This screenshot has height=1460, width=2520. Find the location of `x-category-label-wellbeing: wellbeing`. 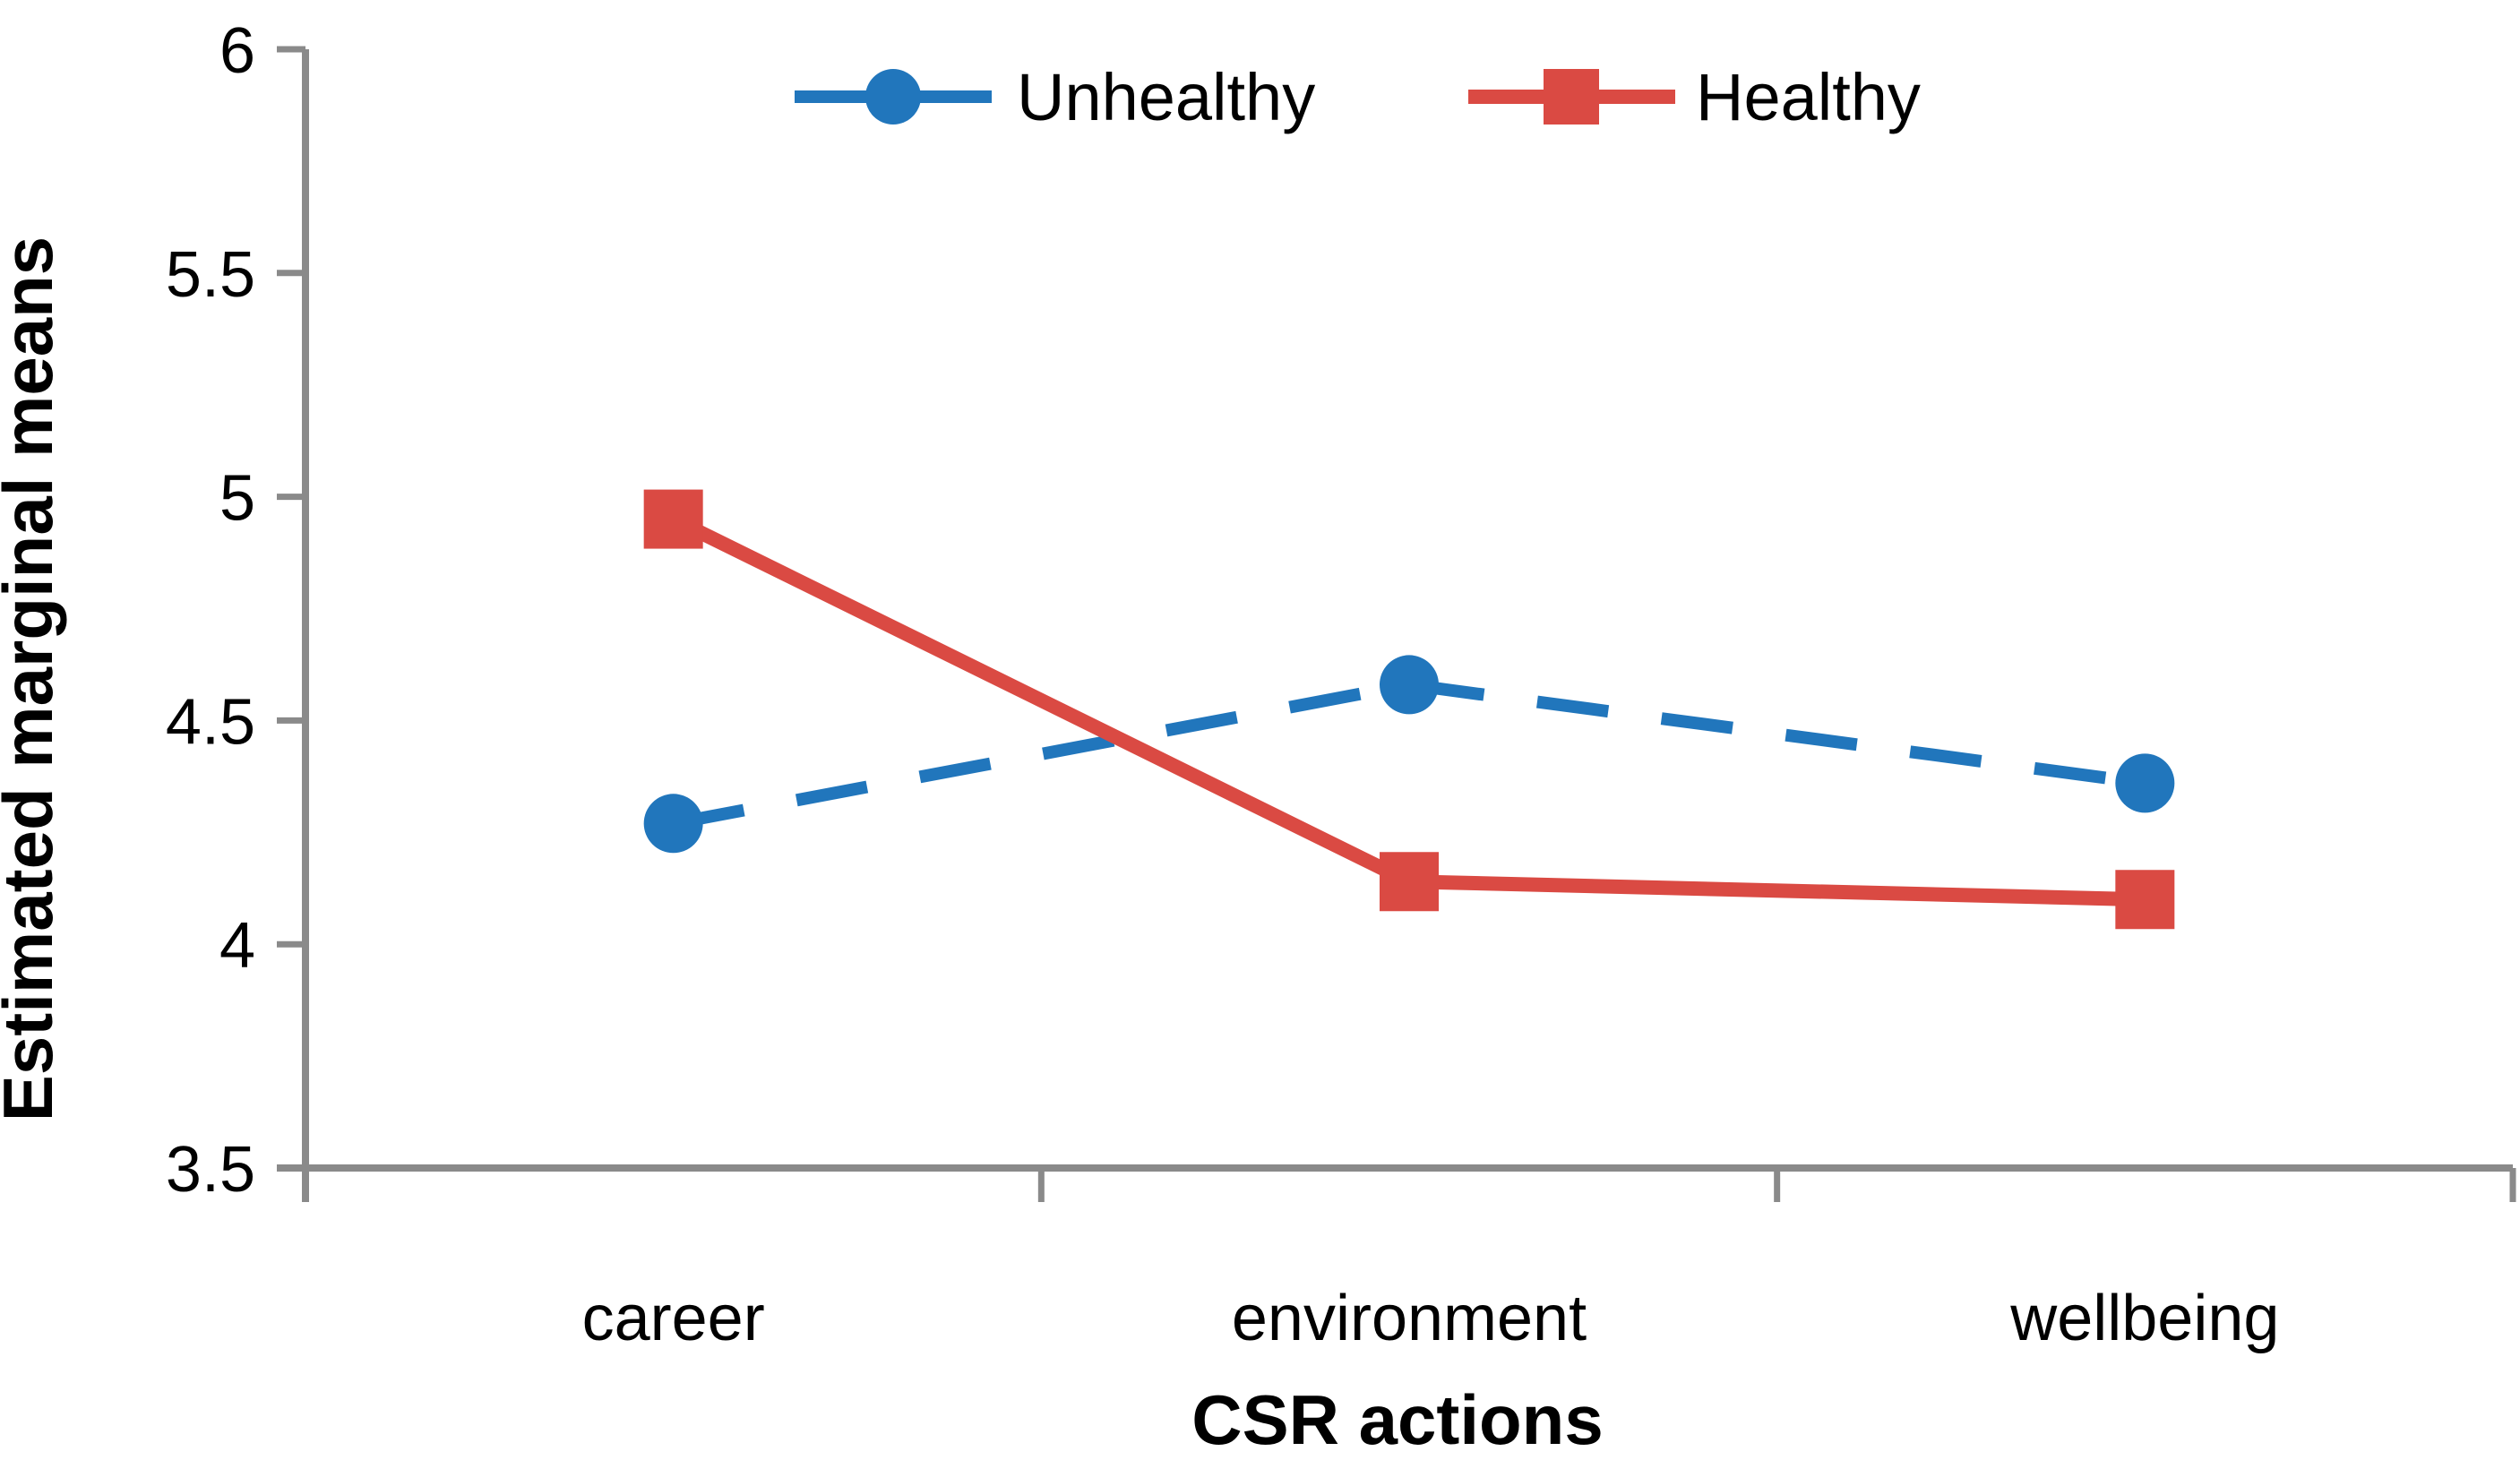

x-category-label-wellbeing: wellbeing is located at coordinates (2144, 1319).